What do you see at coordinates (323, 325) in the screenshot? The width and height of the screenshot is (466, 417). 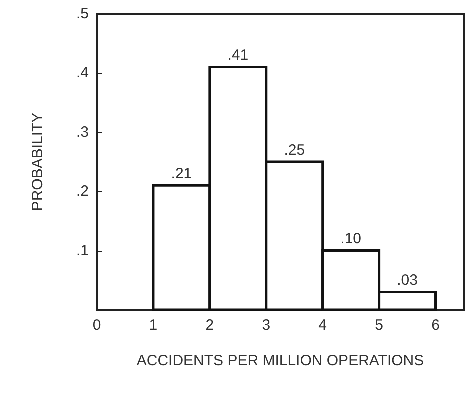 I see `x-tick-label: 4` at bounding box center [323, 325].